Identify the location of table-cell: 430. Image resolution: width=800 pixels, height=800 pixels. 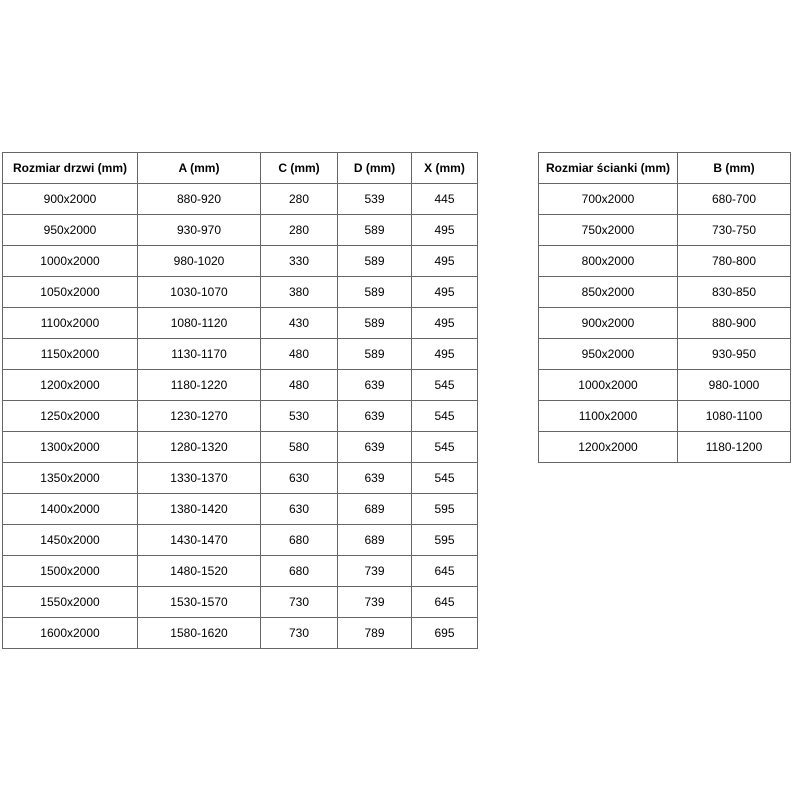
(299, 323).